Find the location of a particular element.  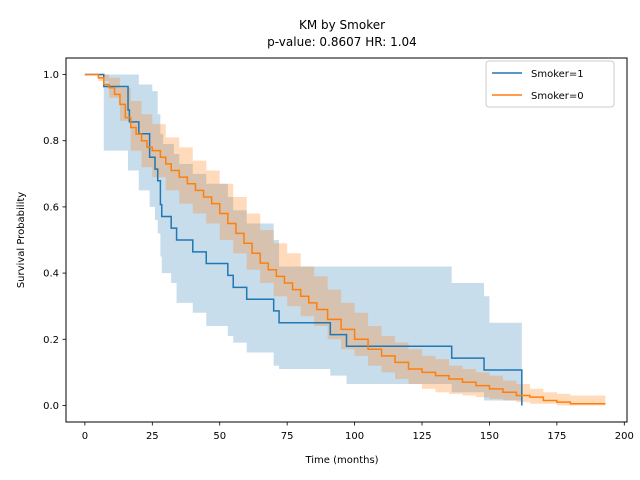

y-tick-label: 0.2 is located at coordinates (51, 340).